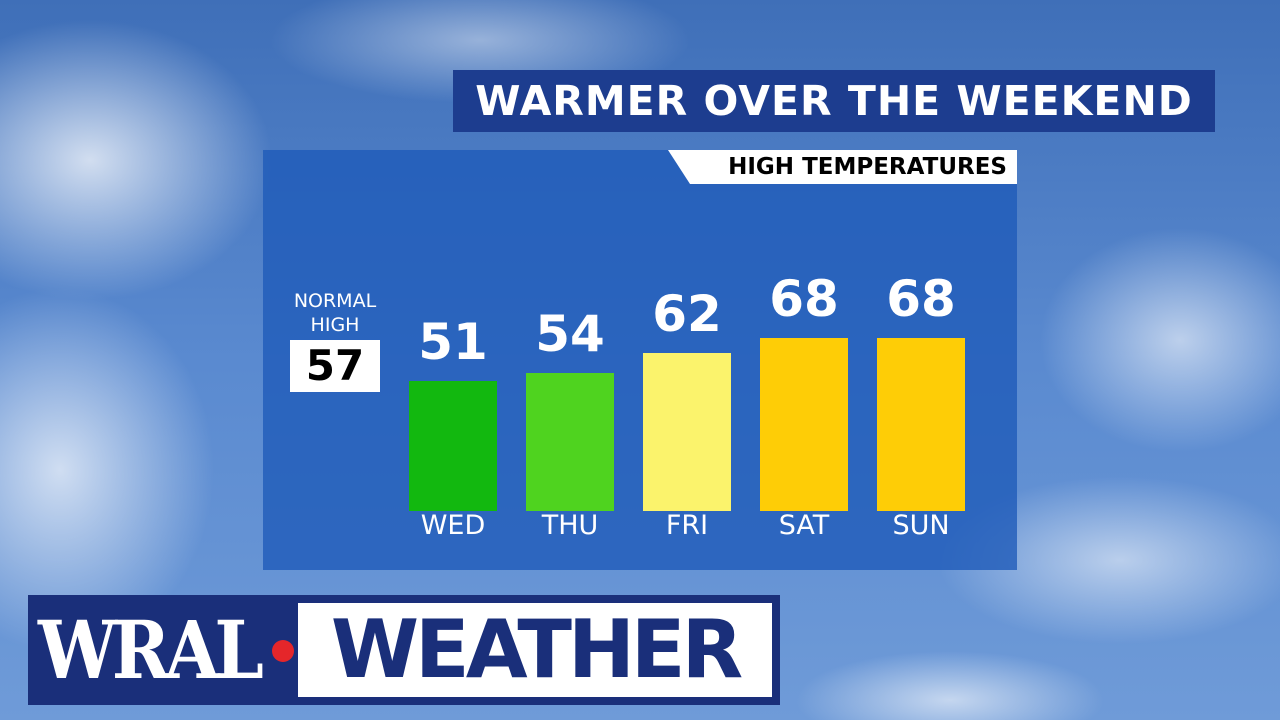  What do you see at coordinates (335, 313) in the screenshot?
I see `reference-label: NORMAL HIGH` at bounding box center [335, 313].